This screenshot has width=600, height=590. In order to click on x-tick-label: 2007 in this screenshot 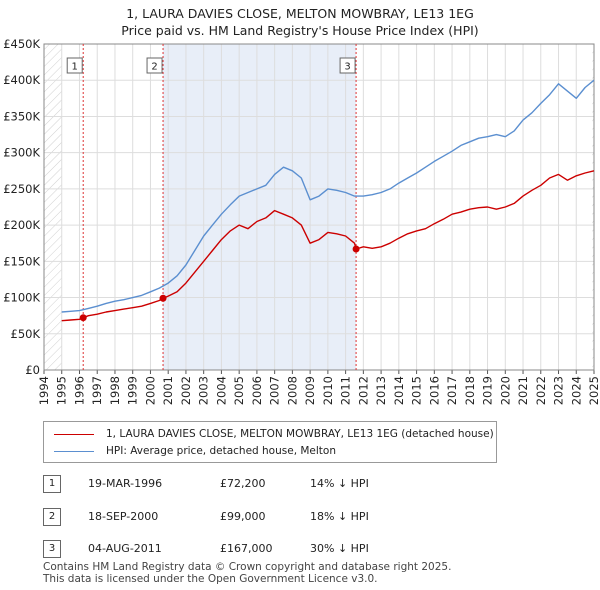, I will do `click(275, 390)`.